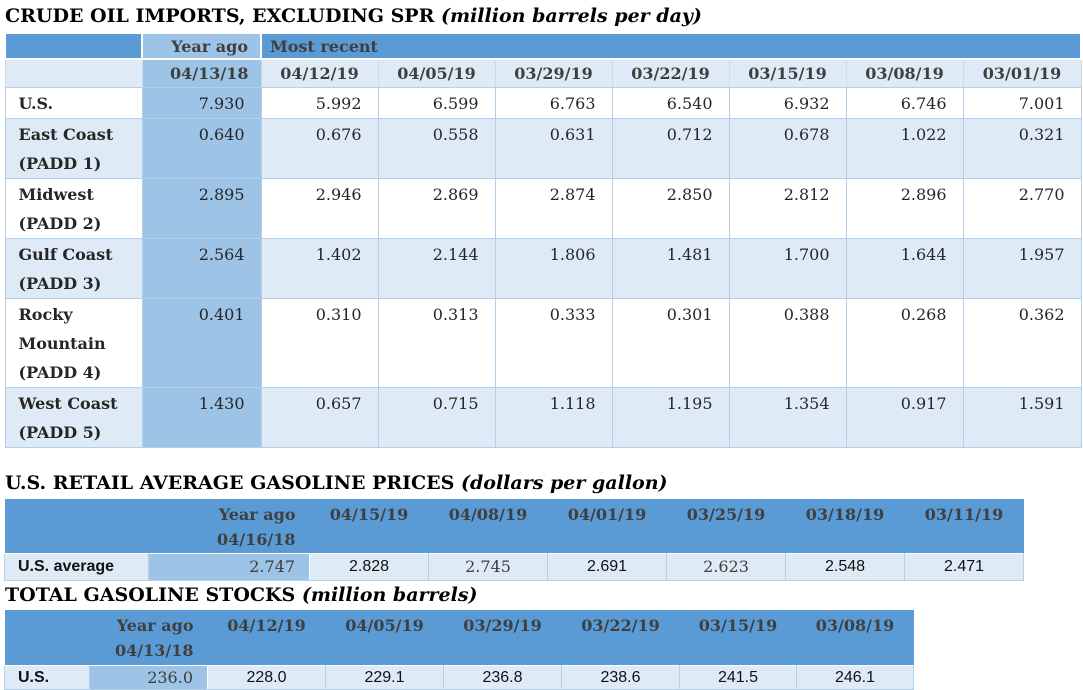 The width and height of the screenshot is (1083, 690). I want to click on year-ago-group-header: Year ago, so click(201, 46).